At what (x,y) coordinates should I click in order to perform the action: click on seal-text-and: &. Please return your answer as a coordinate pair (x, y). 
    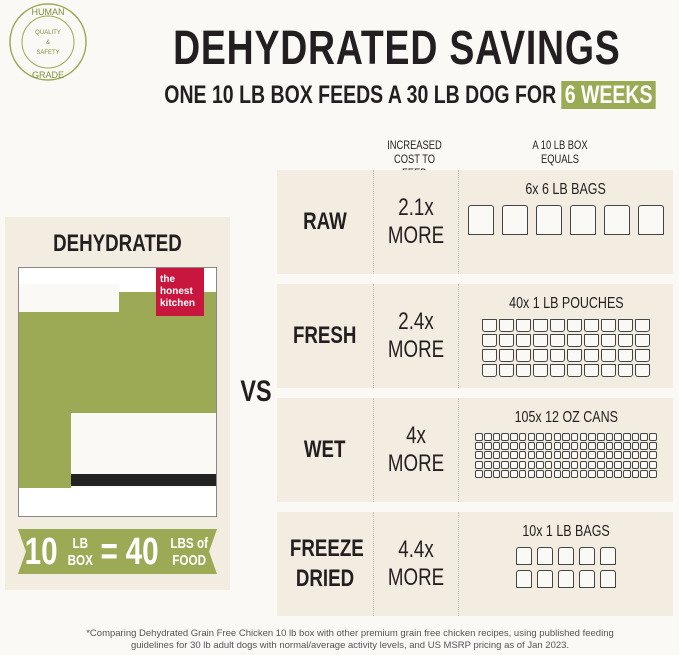
    Looking at the image, I should click on (48, 43).